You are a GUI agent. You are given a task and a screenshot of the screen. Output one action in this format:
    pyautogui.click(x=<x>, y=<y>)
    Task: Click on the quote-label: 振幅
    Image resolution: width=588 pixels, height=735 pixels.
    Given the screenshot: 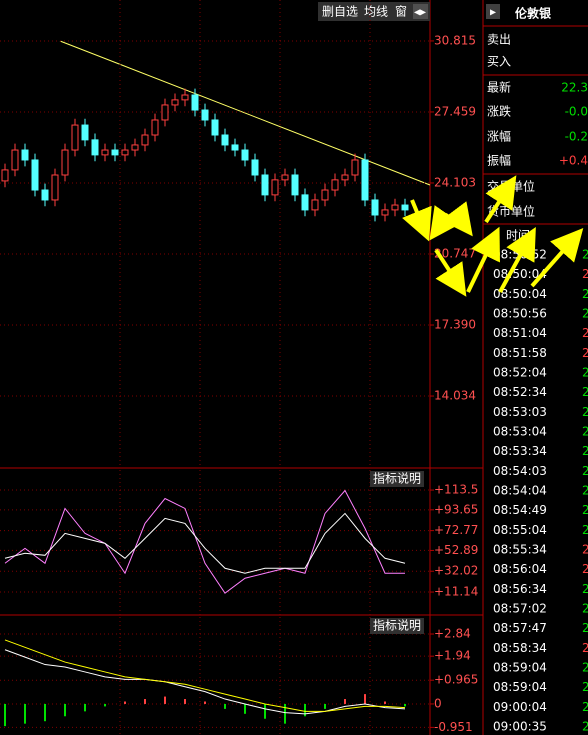 What is the action you would take?
    pyautogui.click(x=499, y=160)
    